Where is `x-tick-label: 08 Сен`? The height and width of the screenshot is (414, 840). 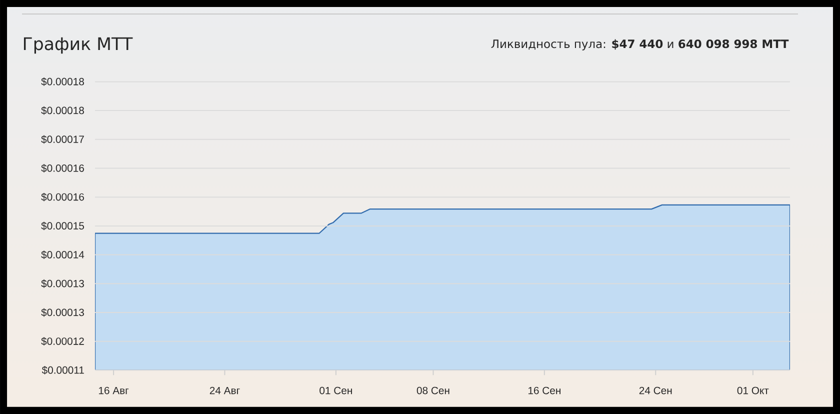
x-tick-label: 08 Сен is located at coordinates (433, 390).